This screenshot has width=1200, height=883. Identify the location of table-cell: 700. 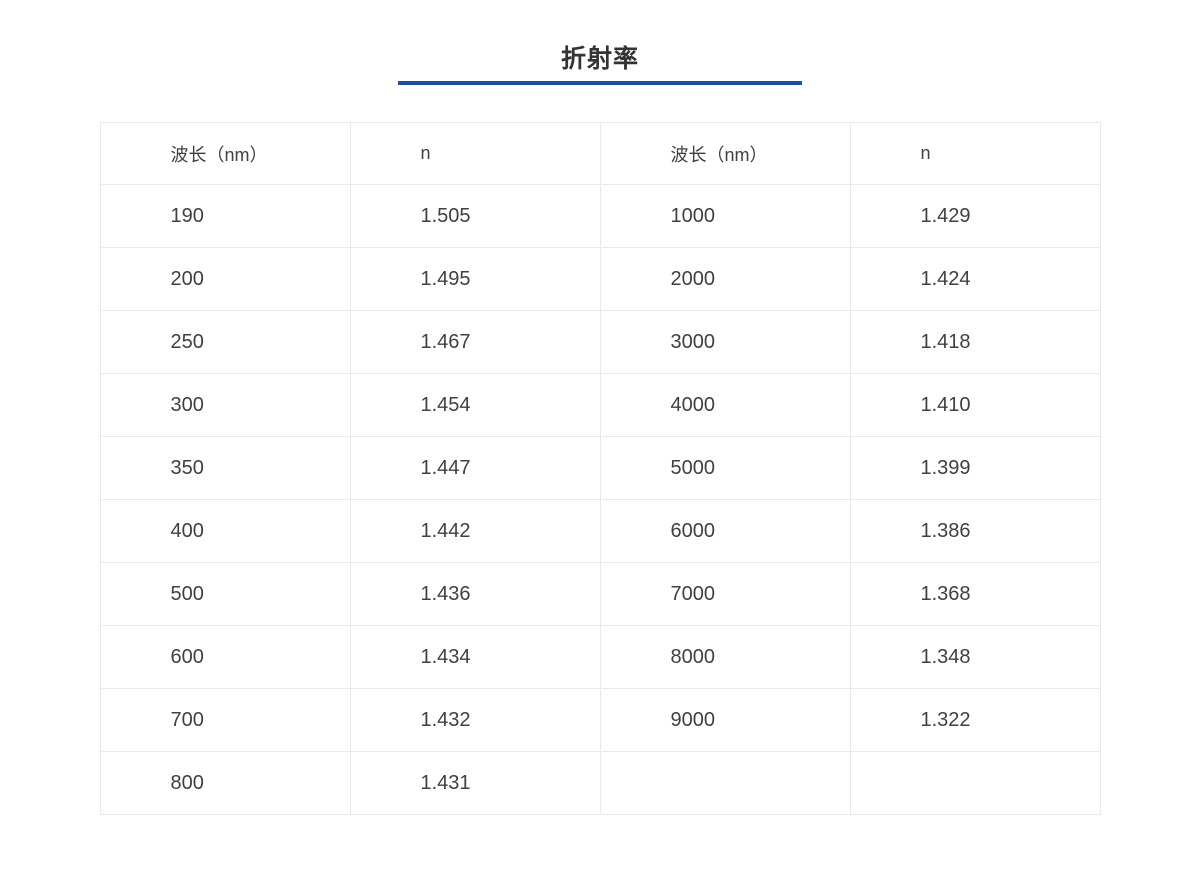
(225, 720).